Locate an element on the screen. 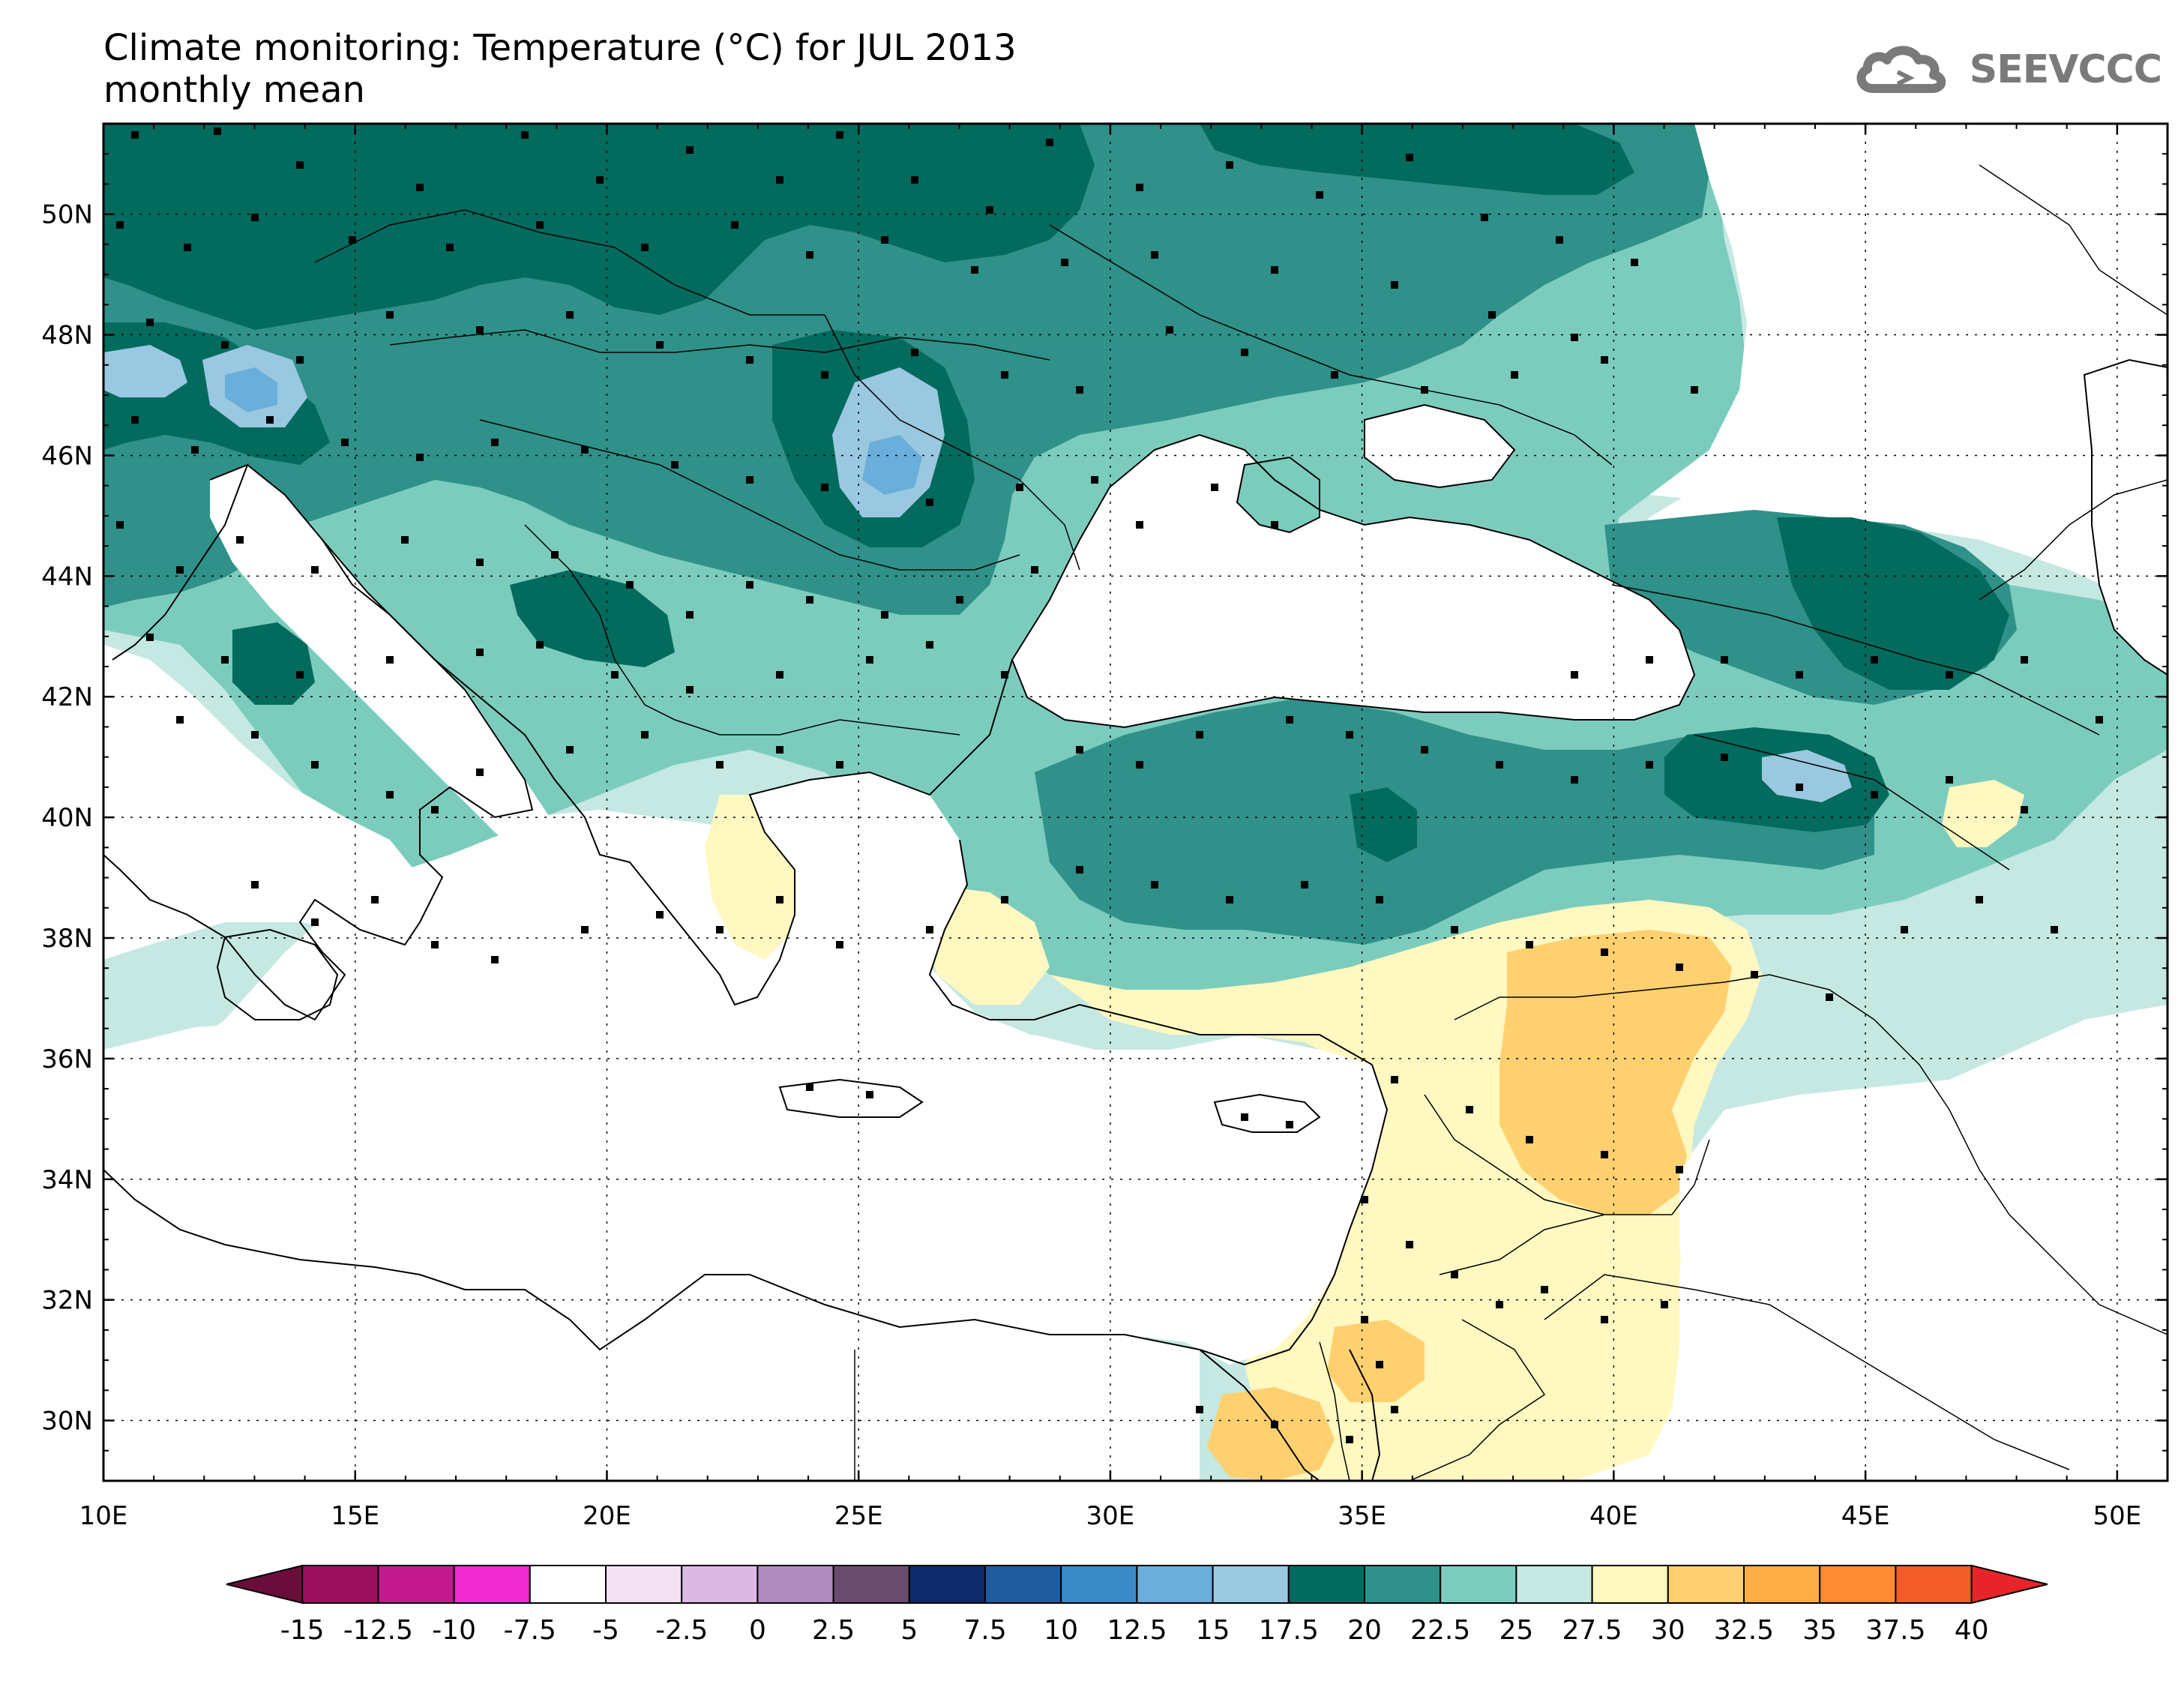  field-12-5-15-alps is located at coordinates (251, 389).